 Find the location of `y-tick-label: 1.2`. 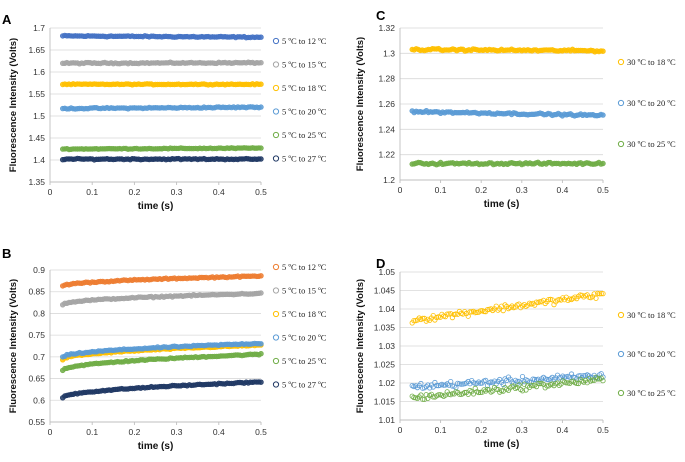

y-tick-label: 1.2 is located at coordinates (389, 180).